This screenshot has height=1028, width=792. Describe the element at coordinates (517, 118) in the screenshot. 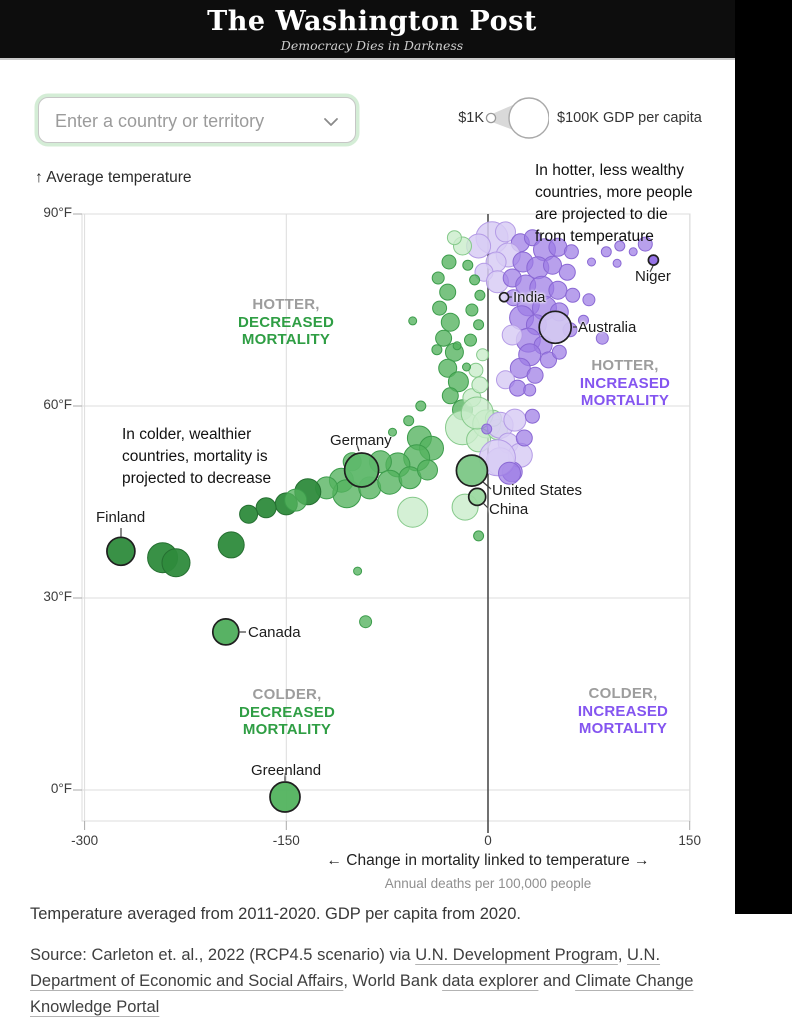

I see `bubble-size-legend-icon` at that location.